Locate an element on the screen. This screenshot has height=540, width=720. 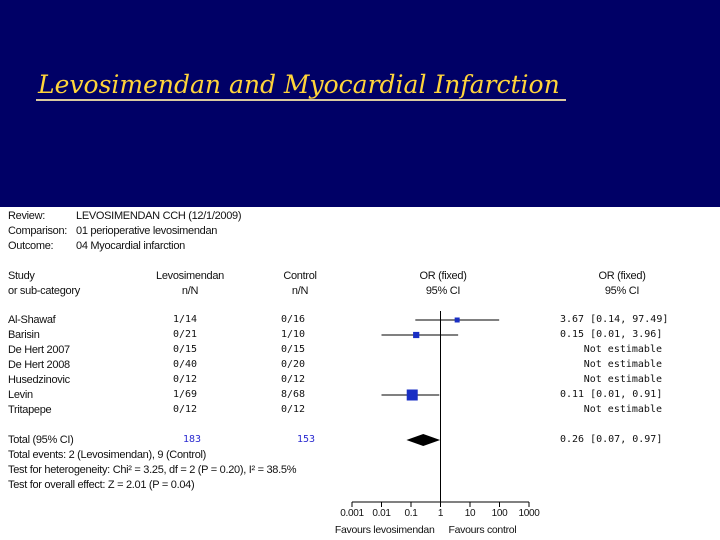
x-tick-label: 1000 is located at coordinates (529, 513).